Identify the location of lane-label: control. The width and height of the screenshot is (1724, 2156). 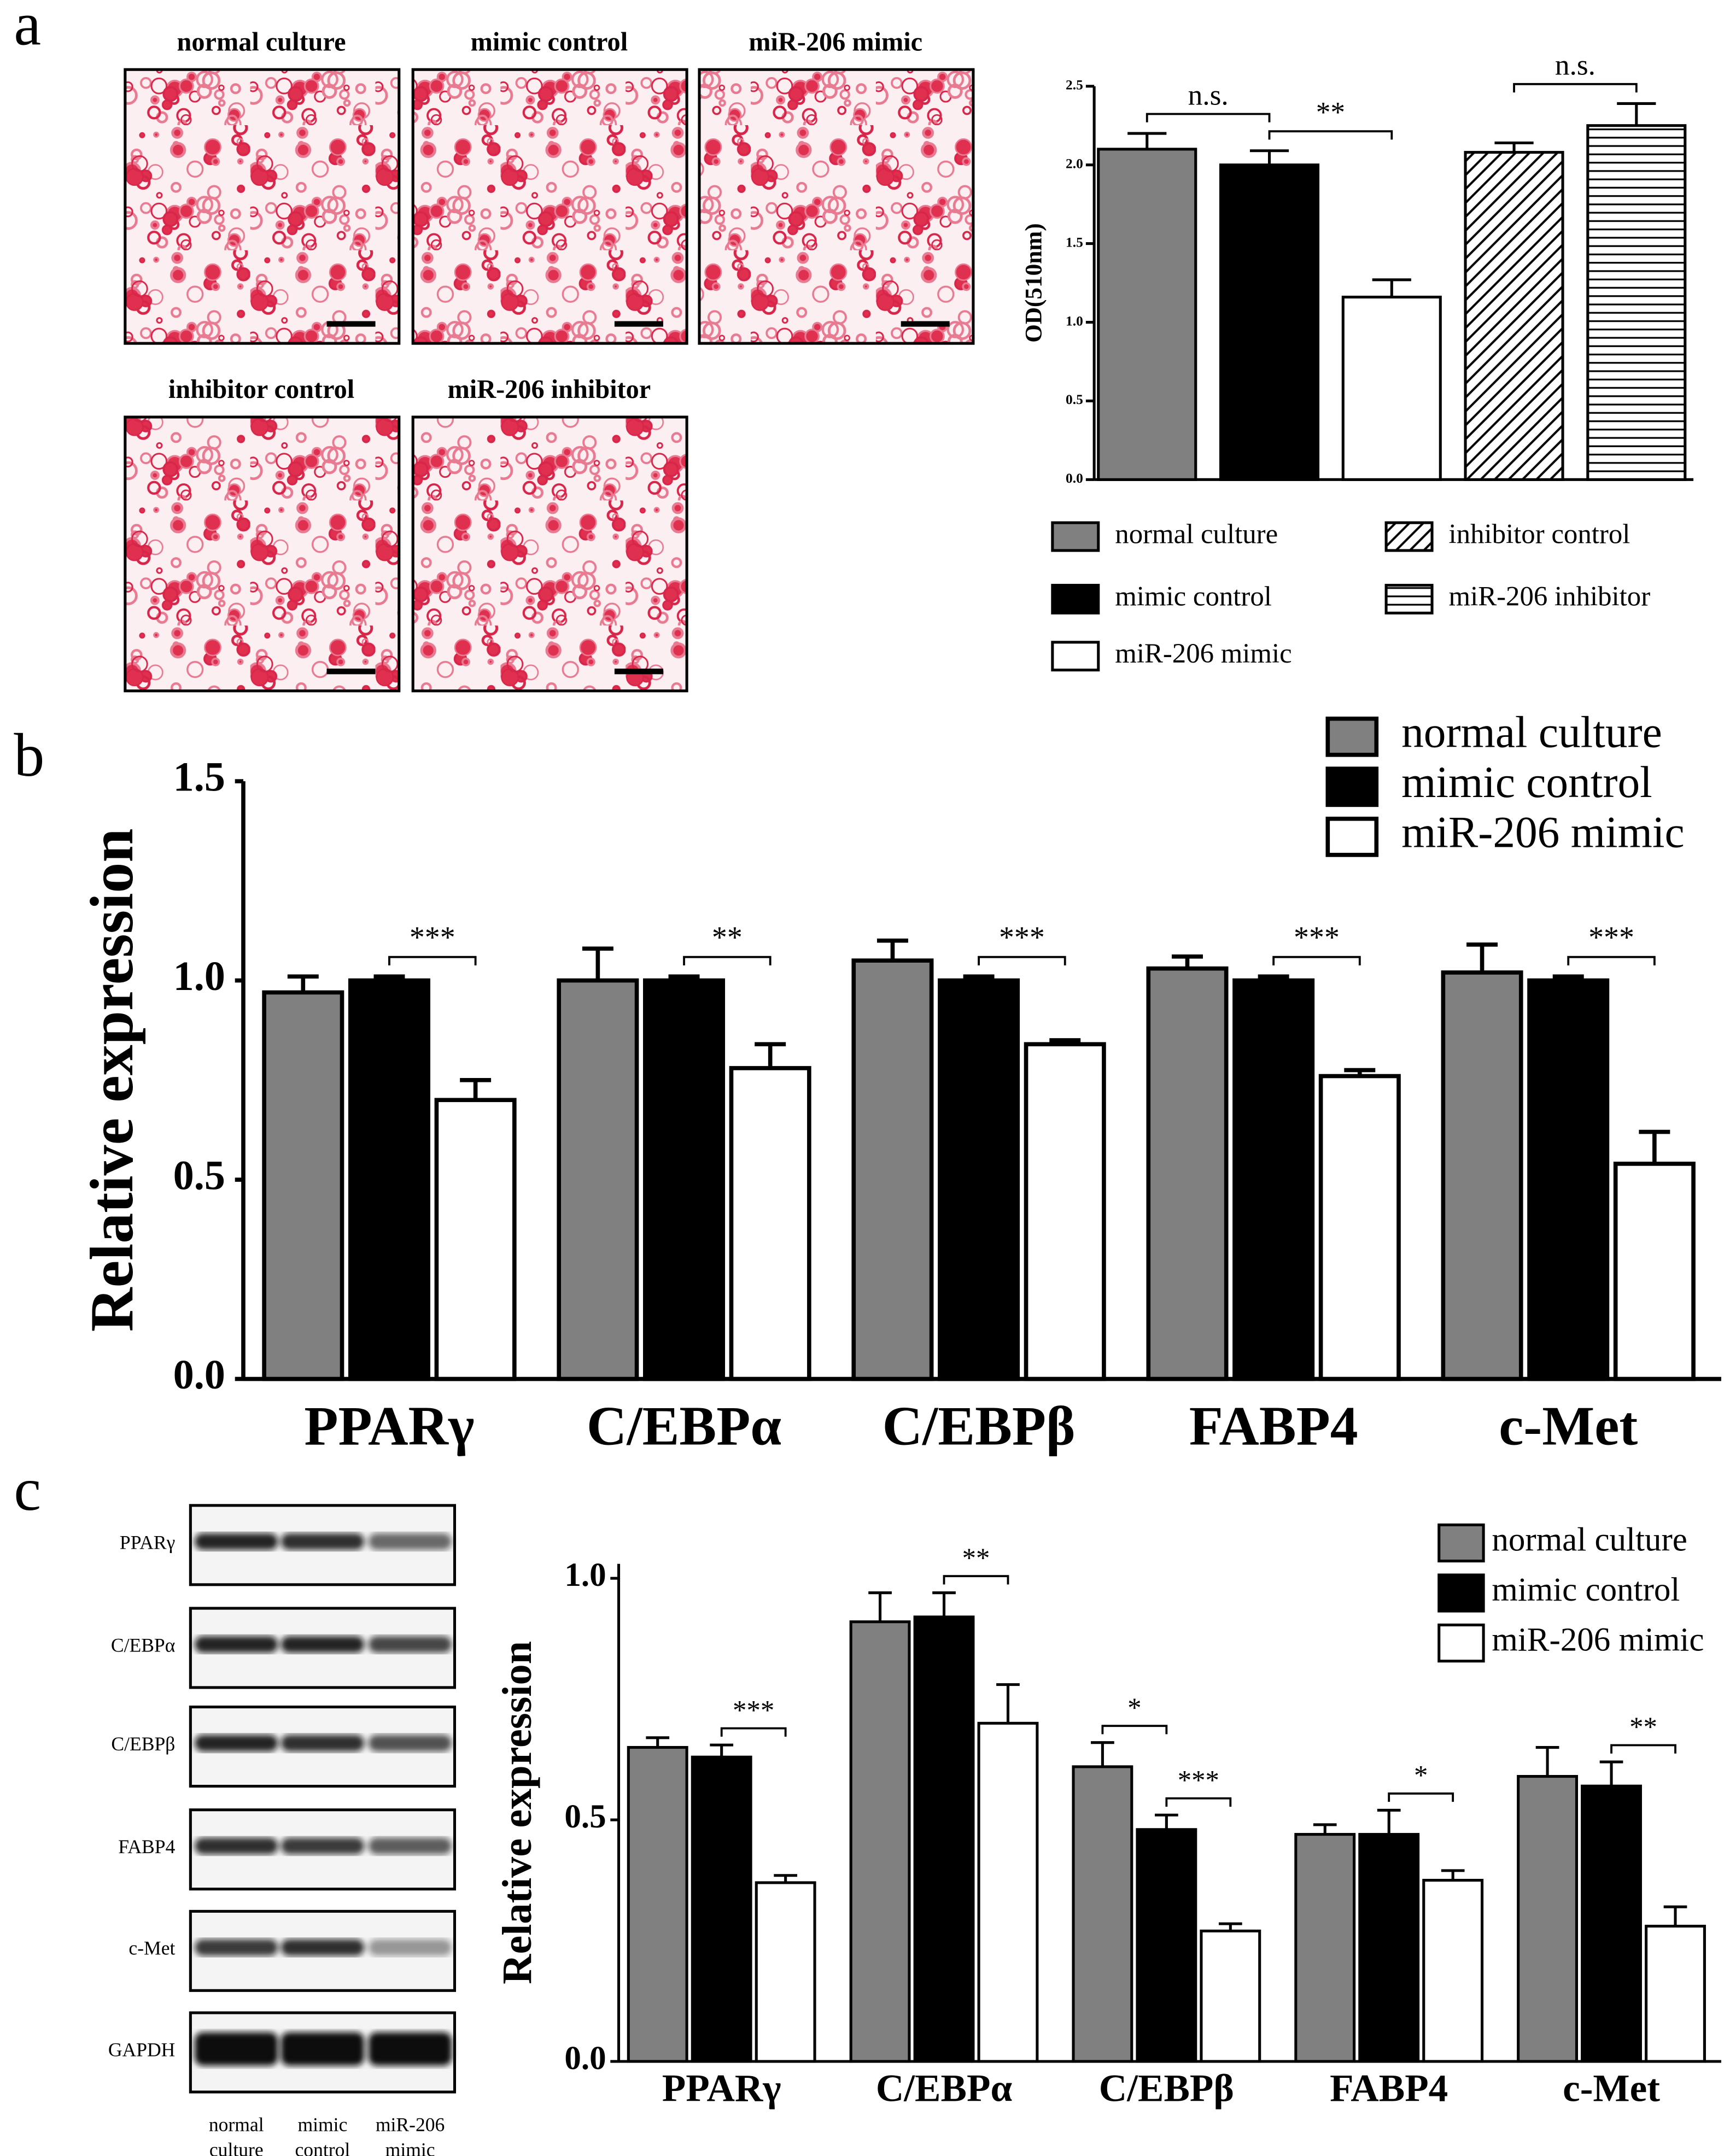
(322, 2147).